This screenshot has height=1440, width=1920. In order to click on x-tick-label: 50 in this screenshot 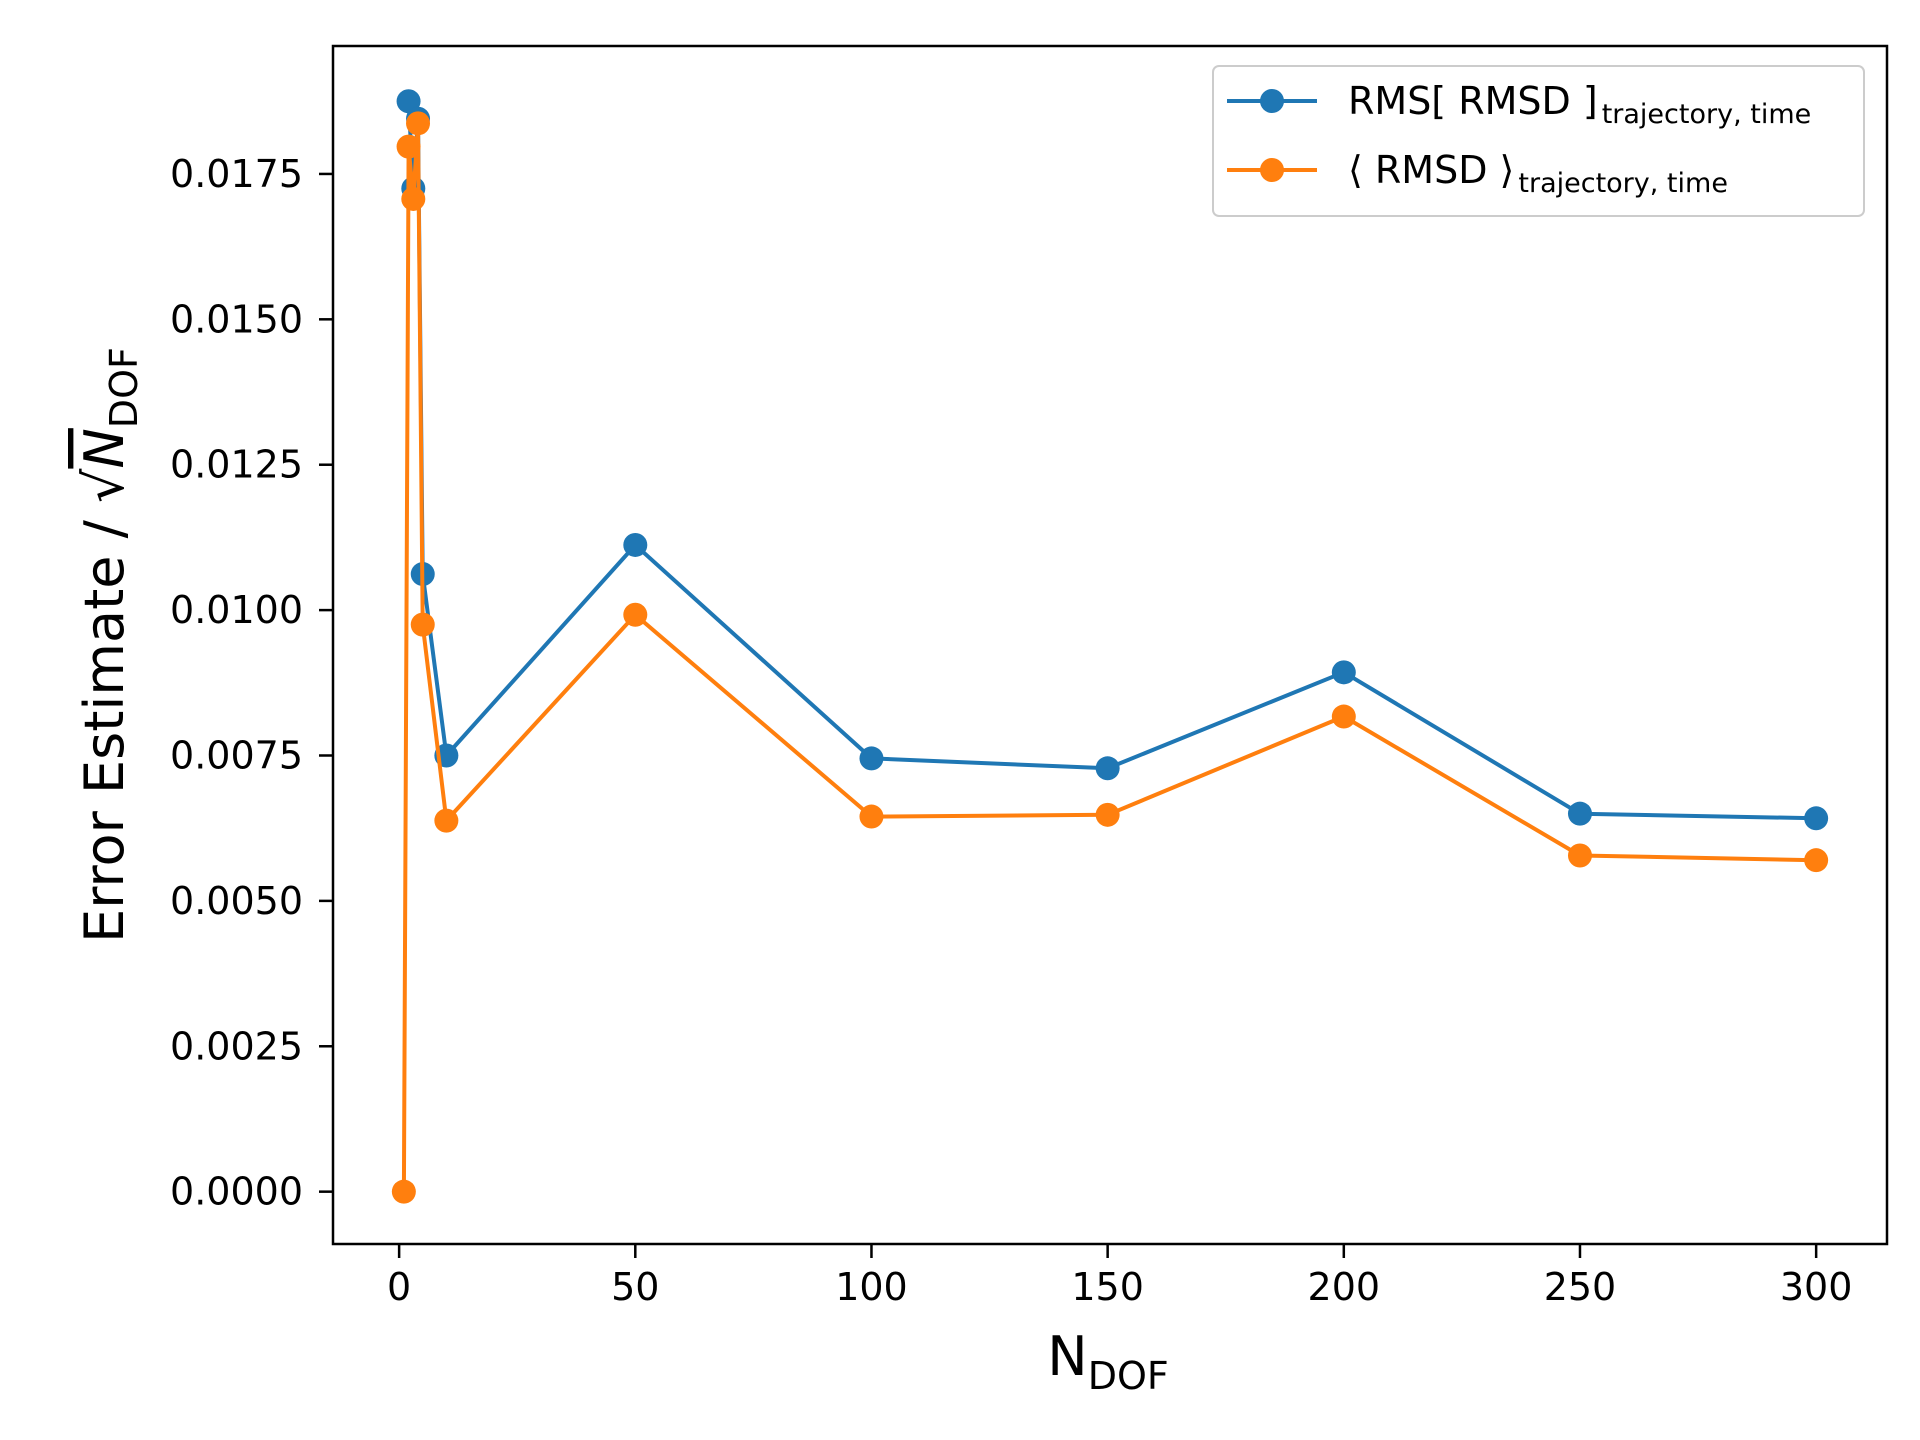, I will do `click(635, 1287)`.